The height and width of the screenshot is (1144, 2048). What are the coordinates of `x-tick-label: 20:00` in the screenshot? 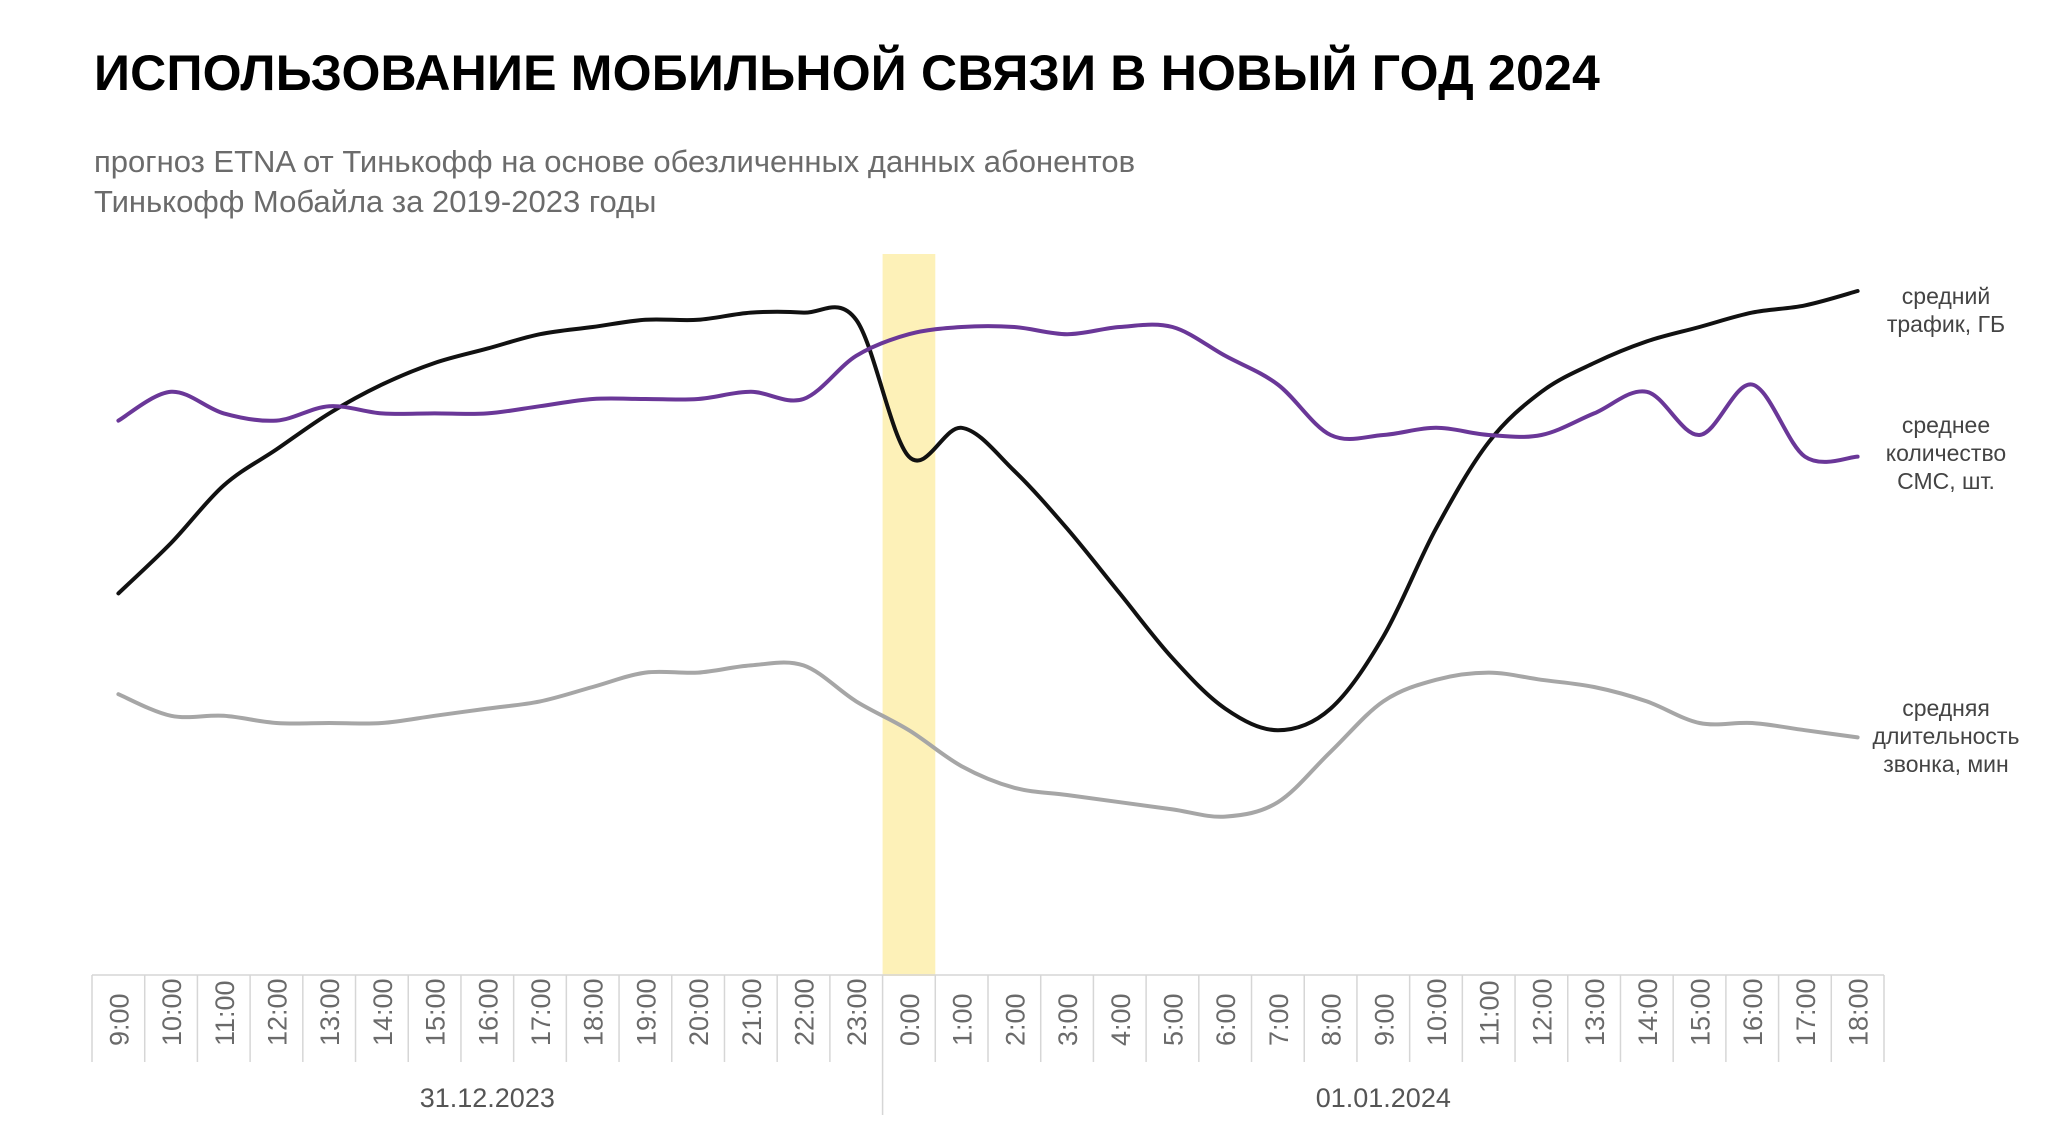 It's located at (699, 1012).